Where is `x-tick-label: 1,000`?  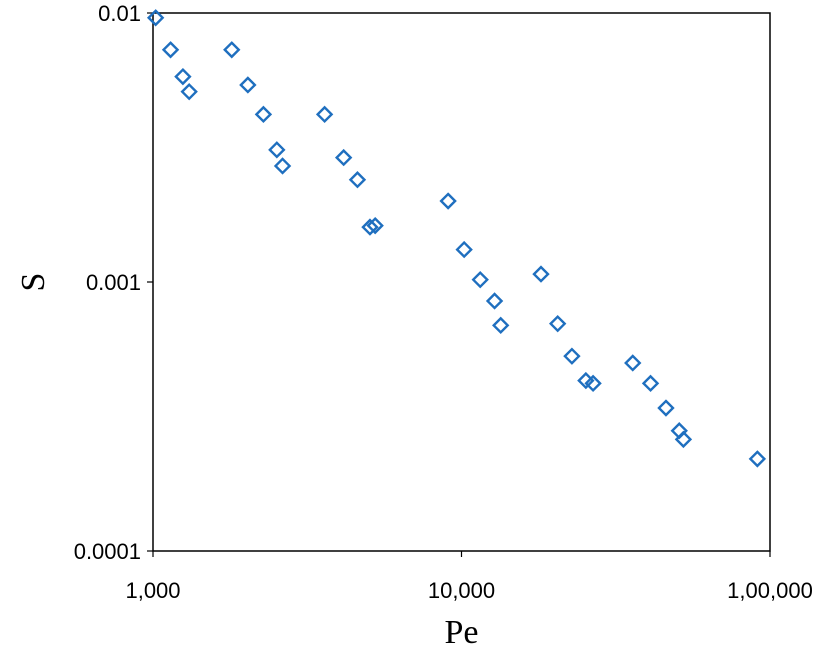 x-tick-label: 1,000 is located at coordinates (152, 590).